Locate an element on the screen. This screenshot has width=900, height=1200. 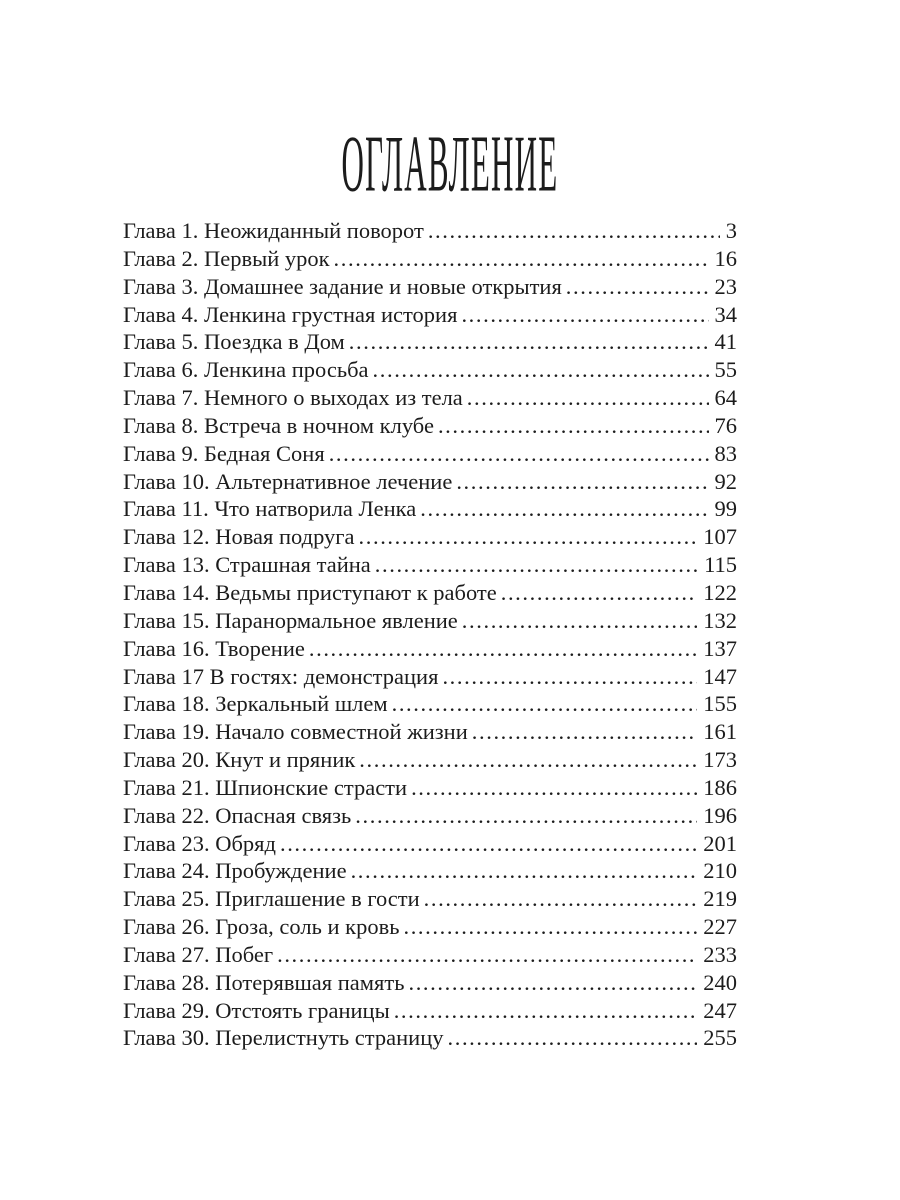
toc-entry-label: Глава 5. Поездка в Дом is located at coordinates (234, 342).